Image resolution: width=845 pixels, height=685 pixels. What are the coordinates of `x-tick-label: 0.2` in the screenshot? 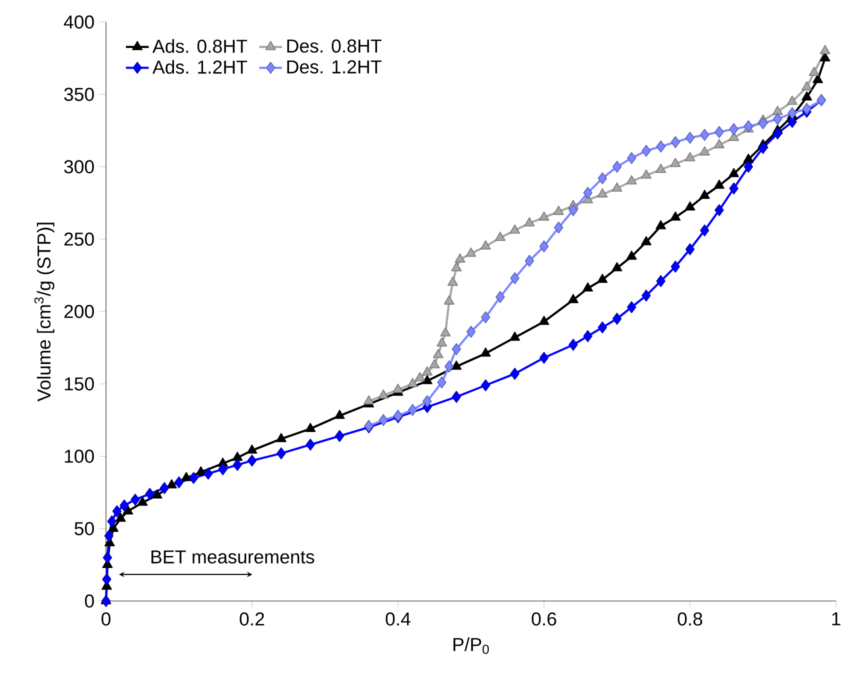 It's located at (252, 619).